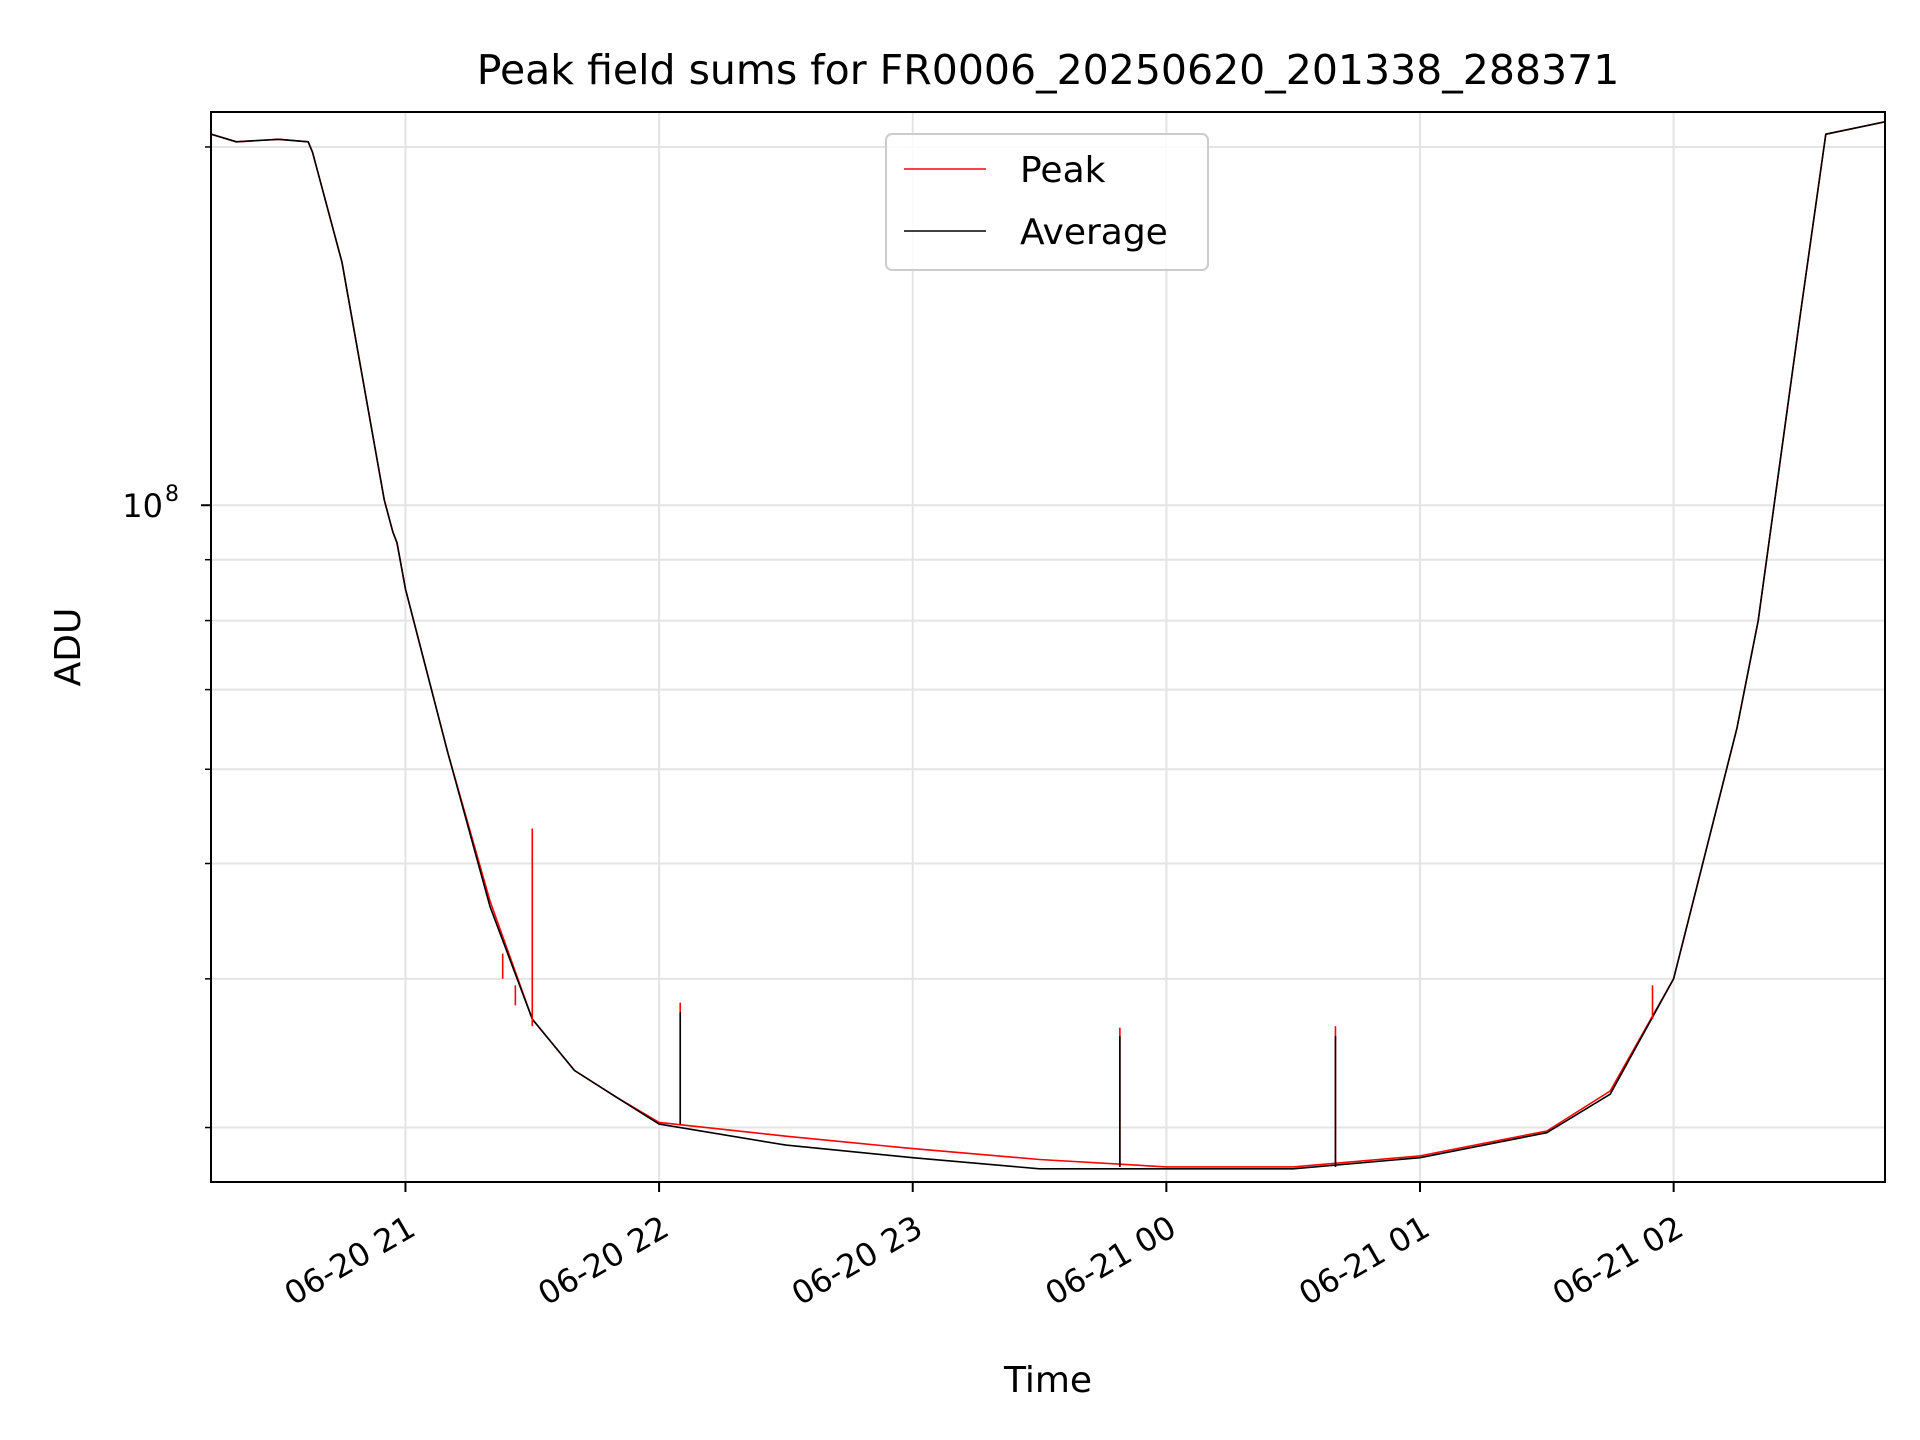  Describe the element at coordinates (1364, 1260) in the screenshot. I see `x-tick-label: 06-21 01` at that location.